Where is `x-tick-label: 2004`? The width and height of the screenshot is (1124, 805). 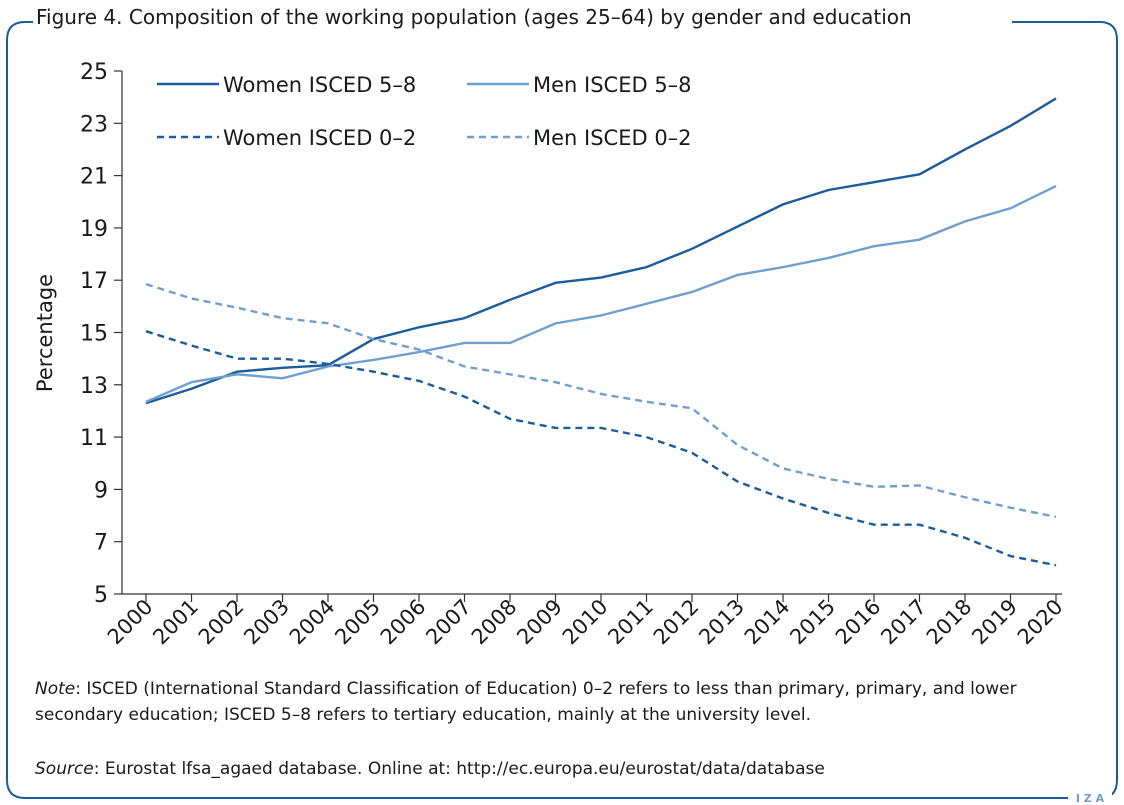 x-tick-label: 2004 is located at coordinates (312, 622).